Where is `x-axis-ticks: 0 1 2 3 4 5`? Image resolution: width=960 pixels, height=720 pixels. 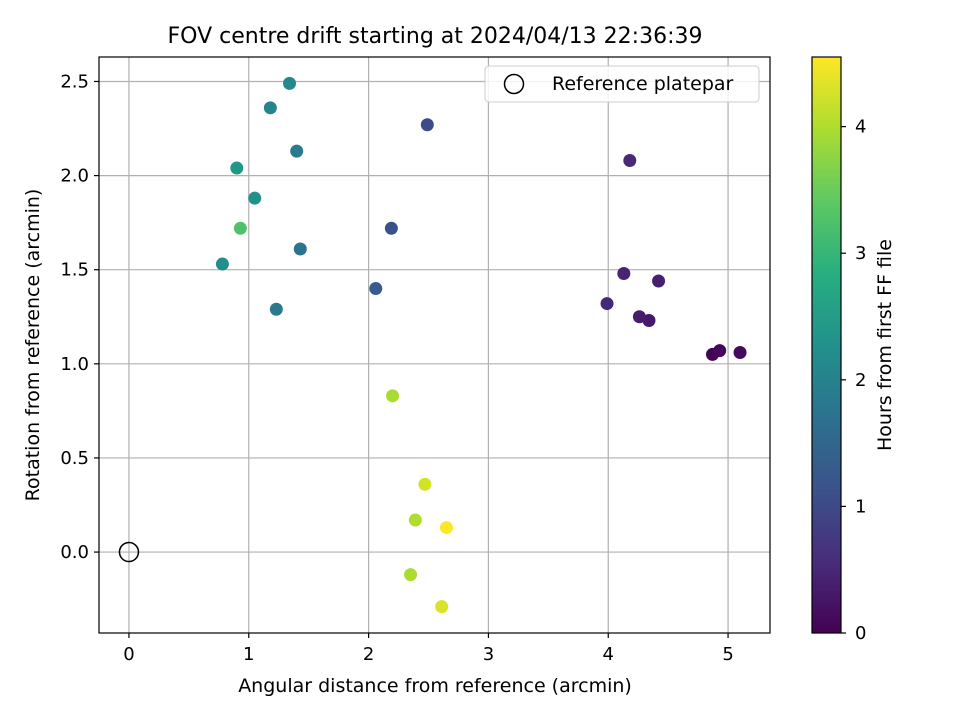 x-axis-ticks: 0 1 2 3 4 5 is located at coordinates (428, 649).